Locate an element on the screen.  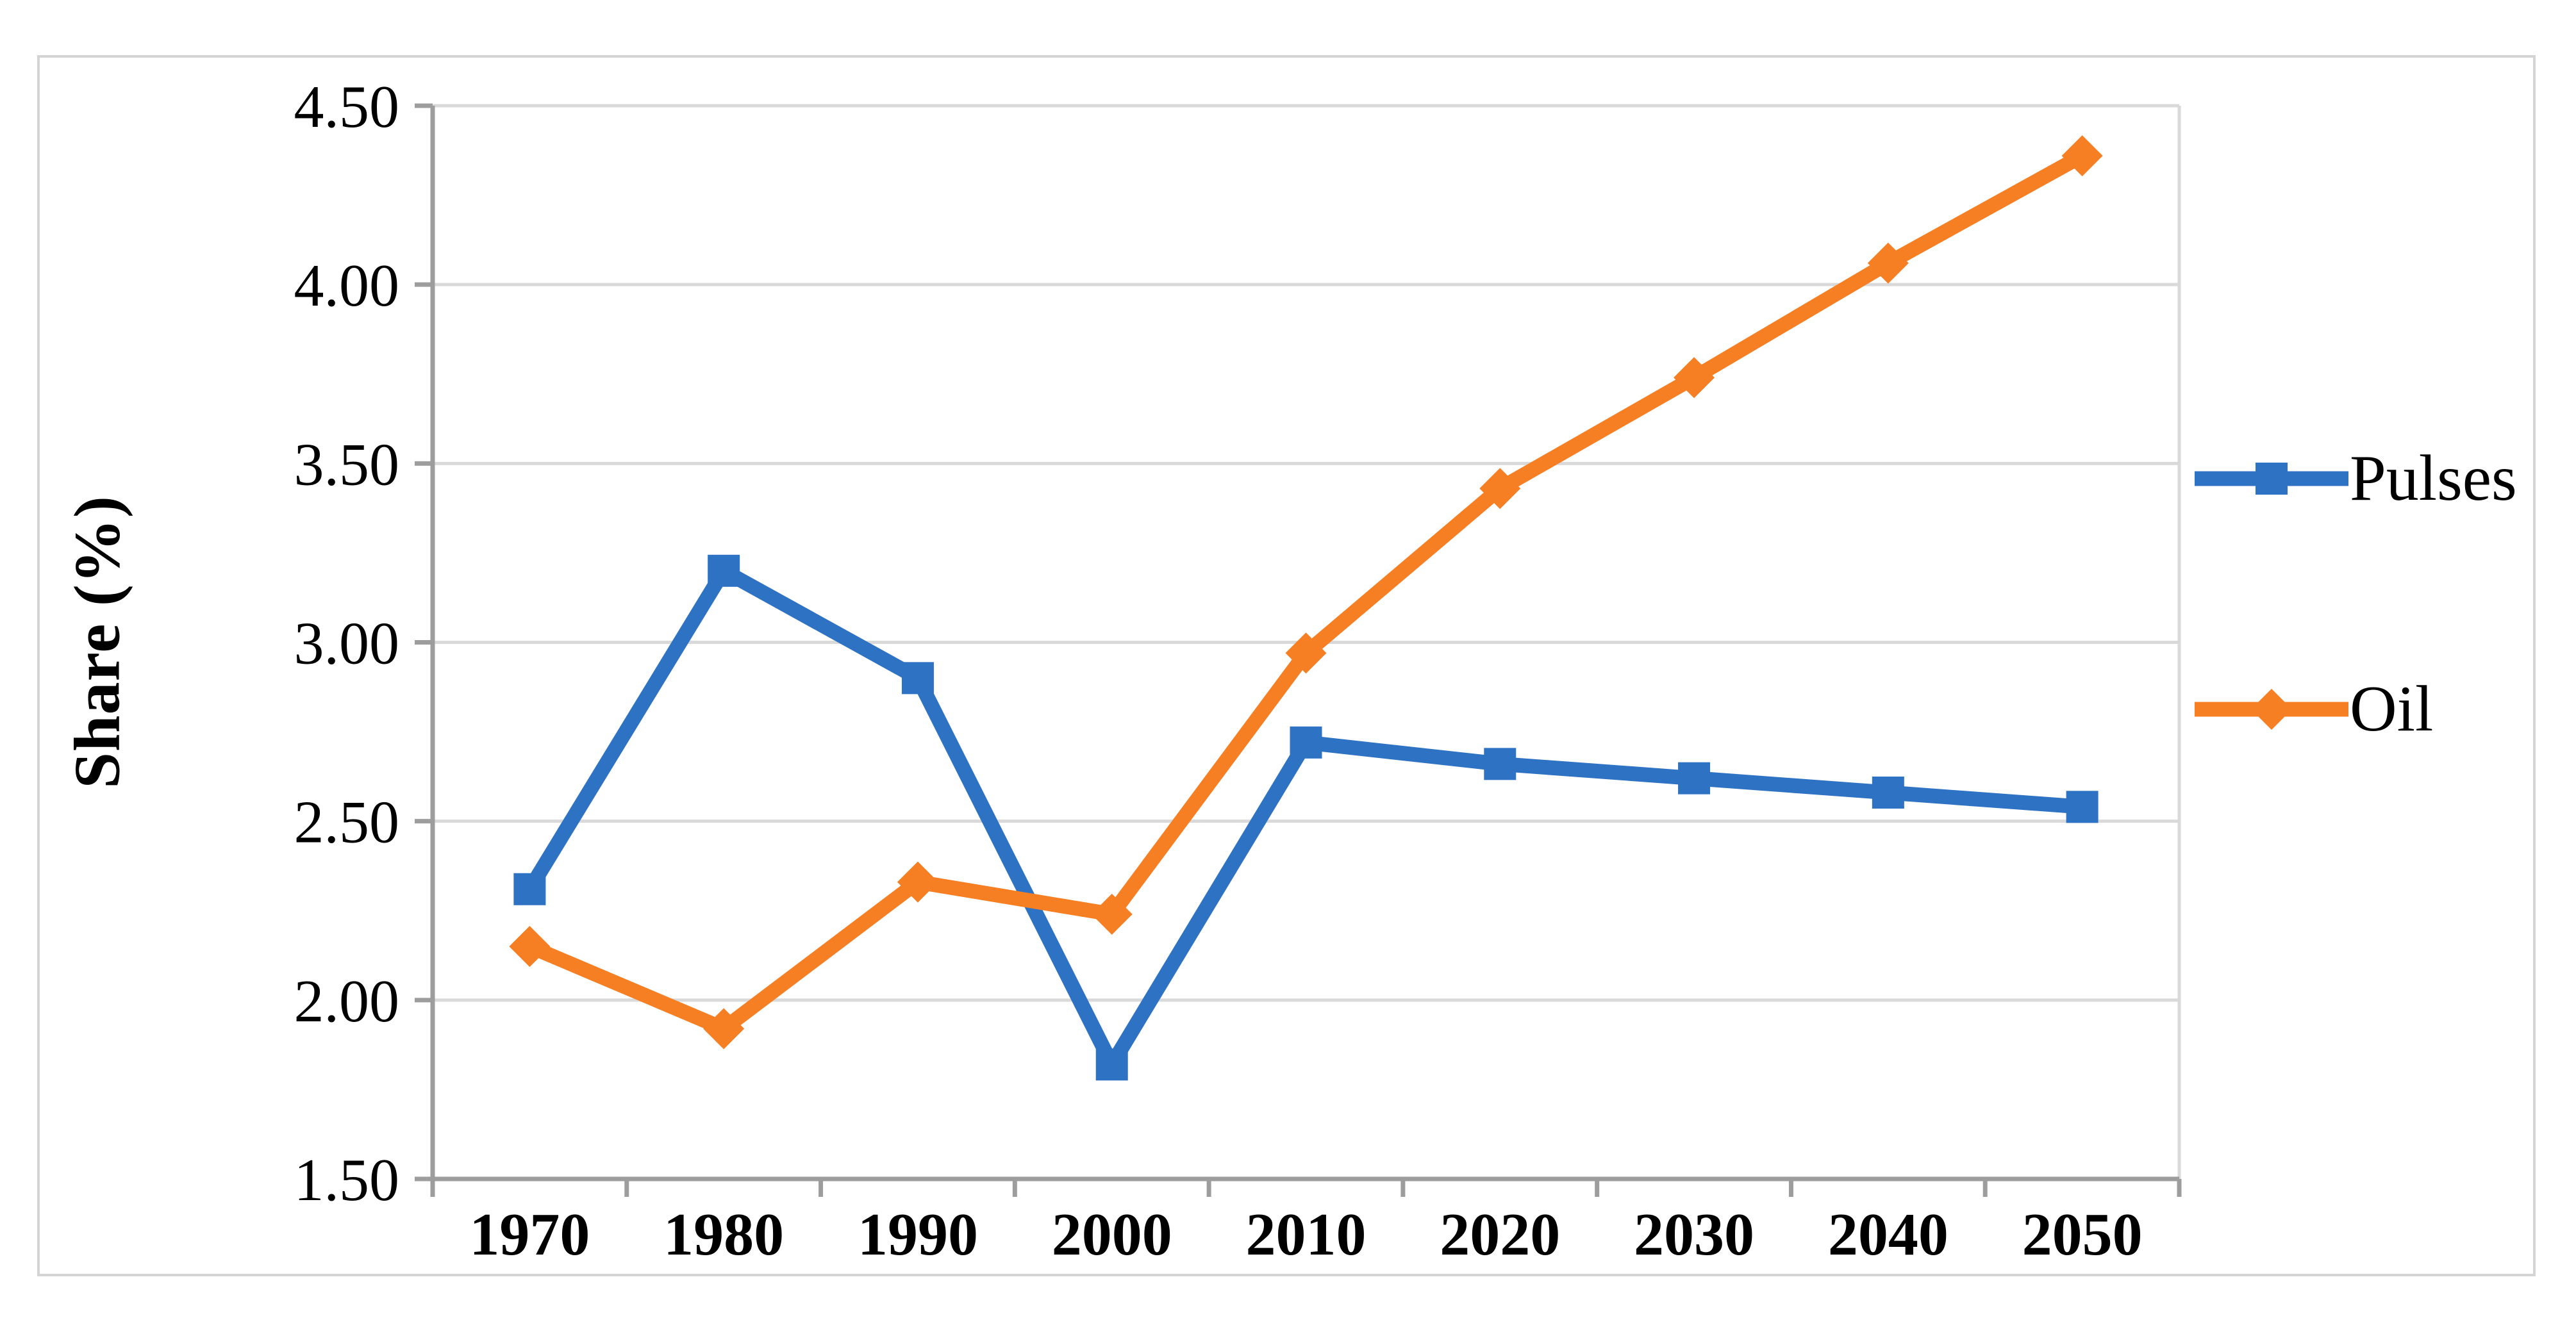
legend-entry-pulses: Pulses is located at coordinates (2355, 478).